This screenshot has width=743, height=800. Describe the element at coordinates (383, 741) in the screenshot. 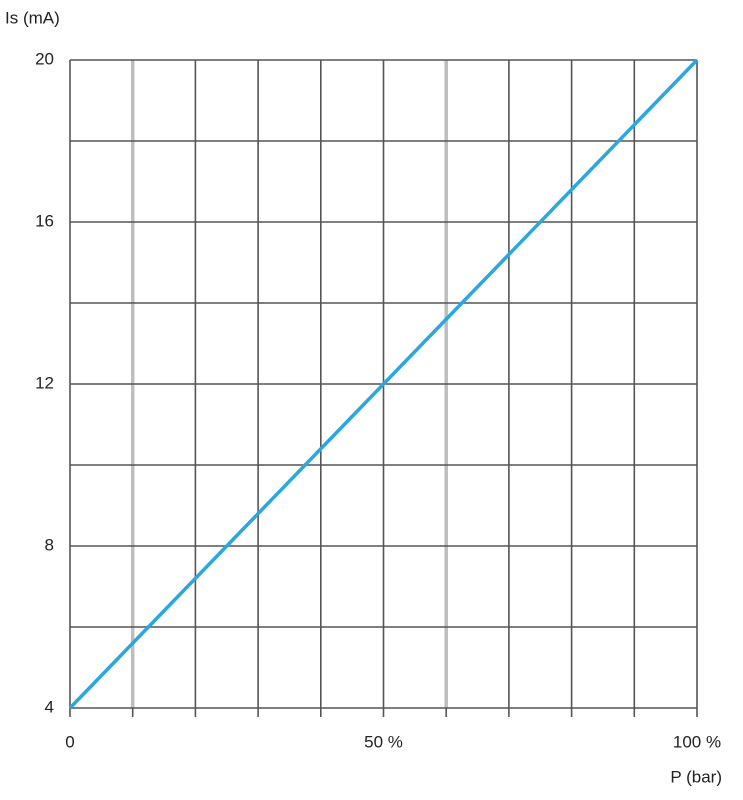

I see `x-tick-label: 50 %` at that location.